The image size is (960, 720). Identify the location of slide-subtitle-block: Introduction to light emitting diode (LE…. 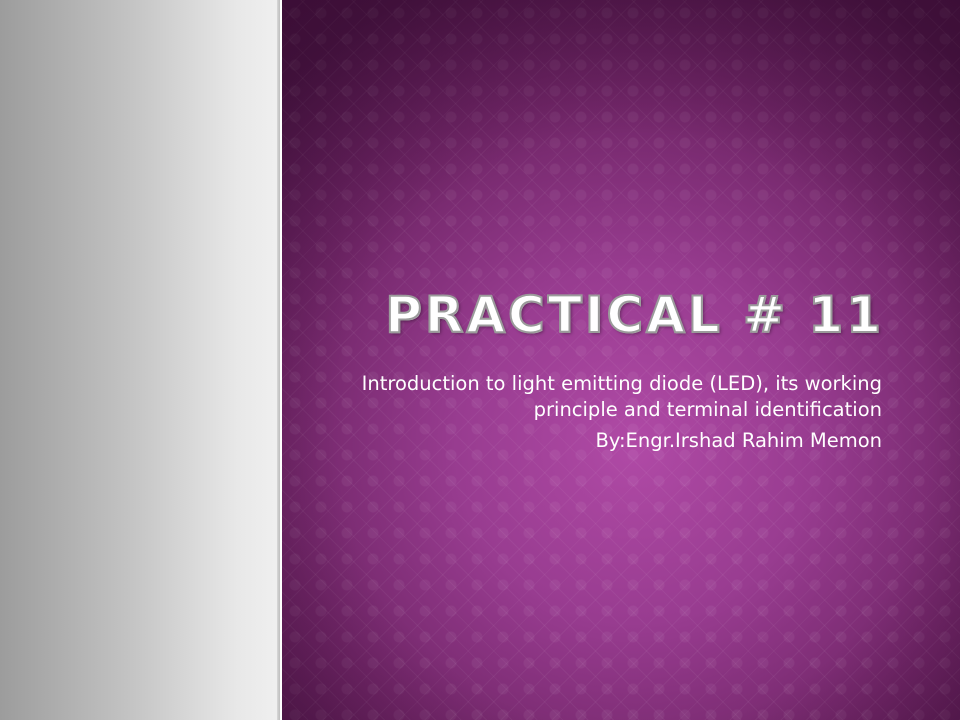
(606, 412).